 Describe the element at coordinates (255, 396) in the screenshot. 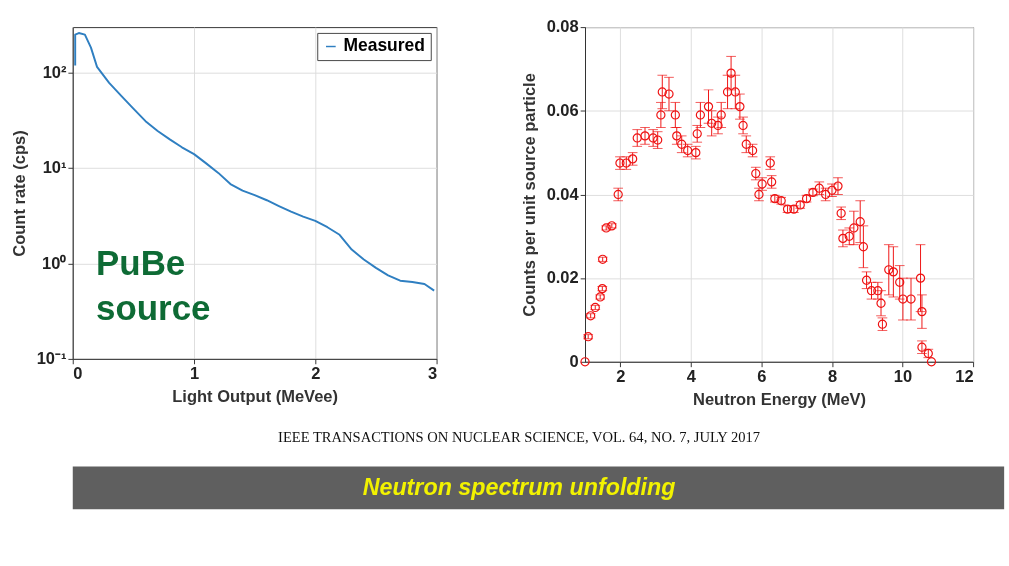

I see `x-axis-title: Light Output (MeVee)` at that location.